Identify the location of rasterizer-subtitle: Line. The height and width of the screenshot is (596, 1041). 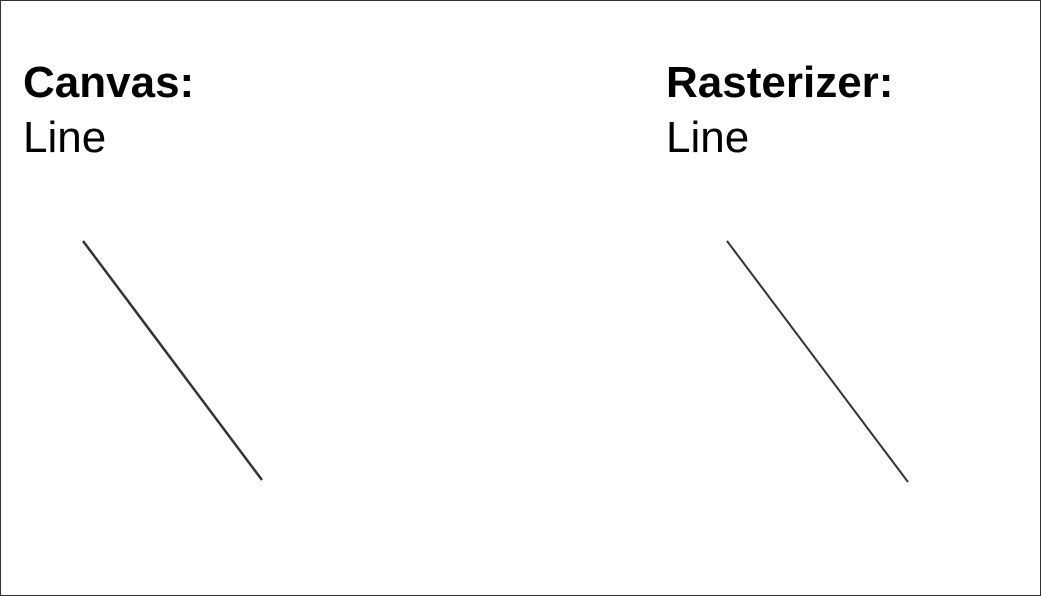
(708, 137).